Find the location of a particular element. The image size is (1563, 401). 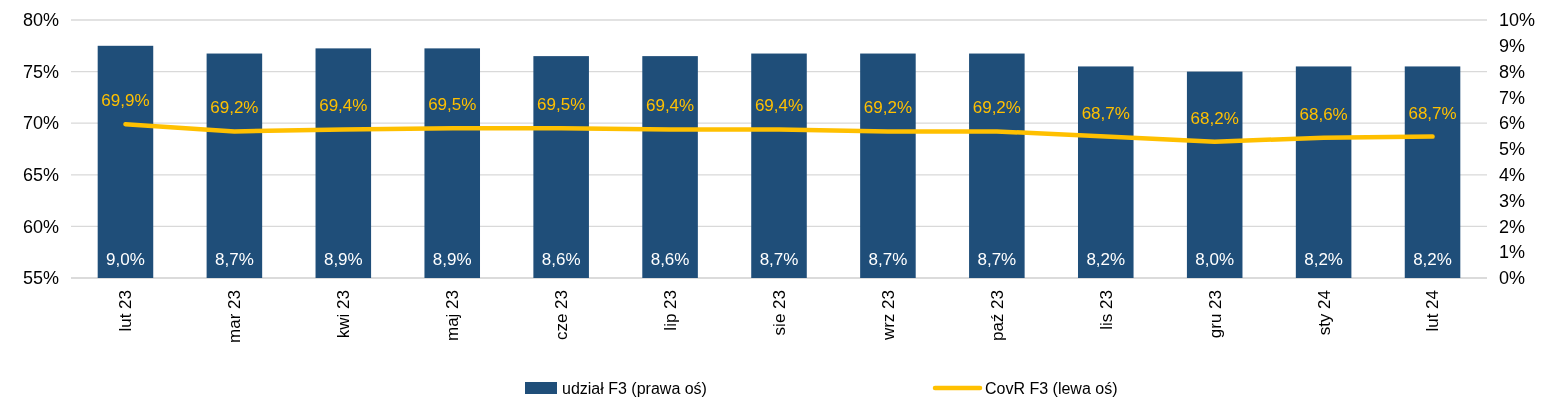

y-tick-label: 65% is located at coordinates (40, 175).